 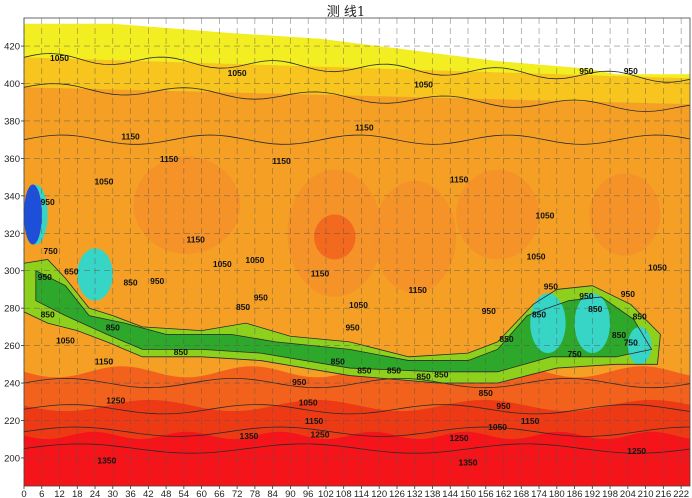 I want to click on y-axis: 200 220 240 260 280 300 320 340 360 380 400 420, so click(x=14, y=253).